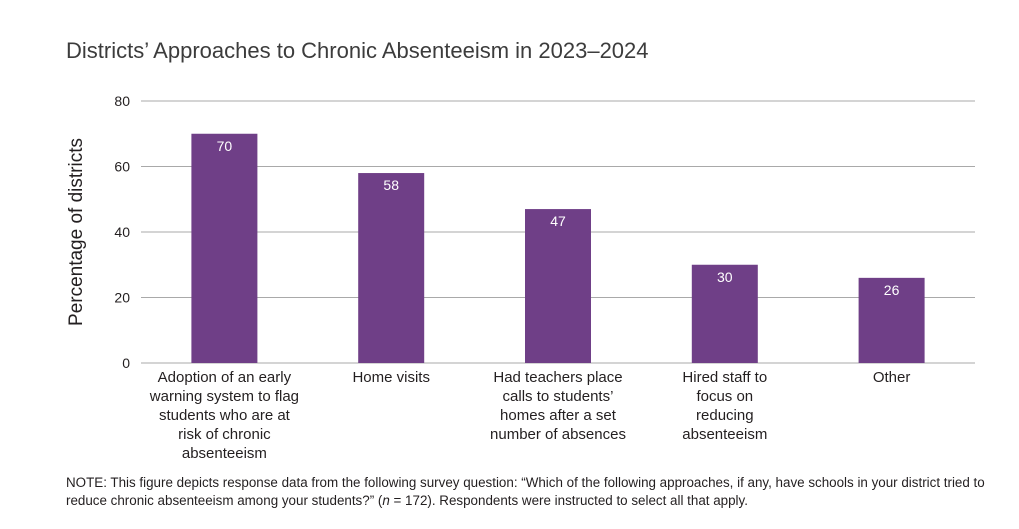 This screenshot has height=529, width=1019. I want to click on x-tick-label: Hired staff to, so click(724, 377).